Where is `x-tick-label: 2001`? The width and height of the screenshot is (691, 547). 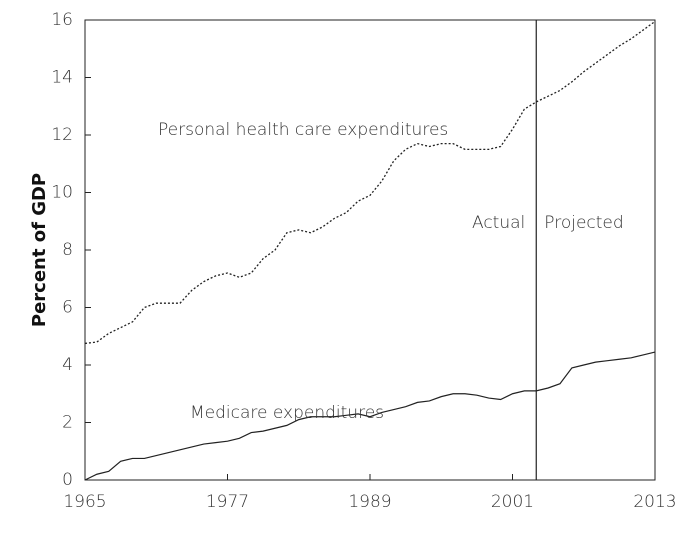 x-tick-label: 2001 is located at coordinates (512, 502).